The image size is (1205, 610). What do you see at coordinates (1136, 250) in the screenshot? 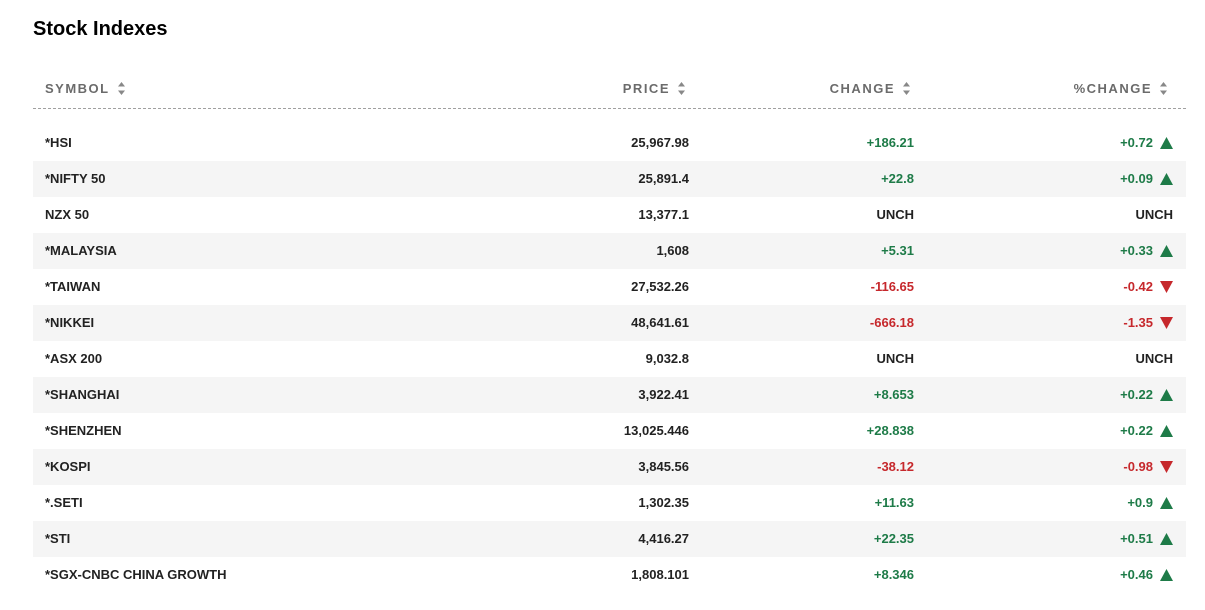
I see `percent-change: +0.33` at bounding box center [1136, 250].